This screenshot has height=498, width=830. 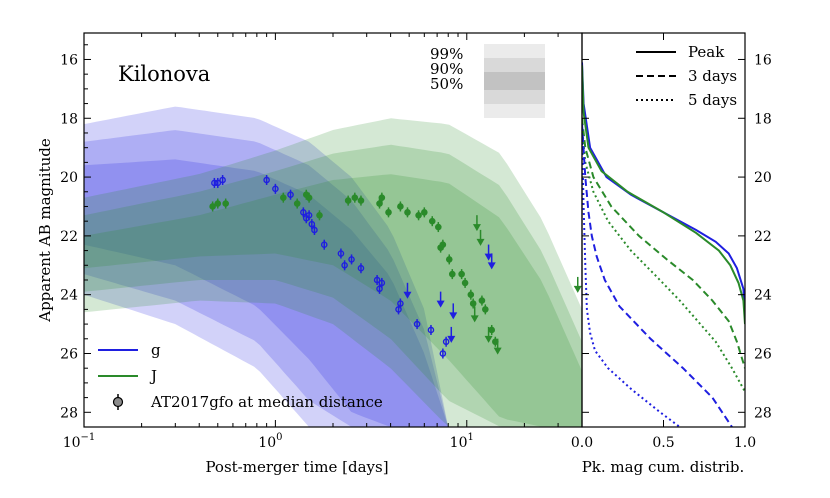 I want to click on cdf-curve-j-peak, so click(x=663, y=195).